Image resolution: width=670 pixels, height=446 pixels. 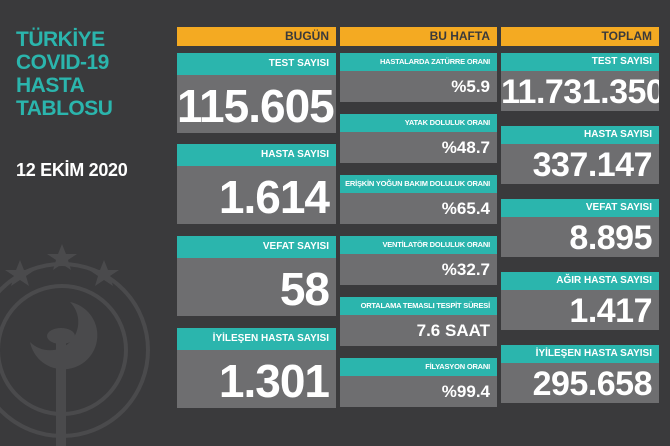 What do you see at coordinates (580, 383) in the screenshot?
I see `total-recovered-value: 295.658` at bounding box center [580, 383].